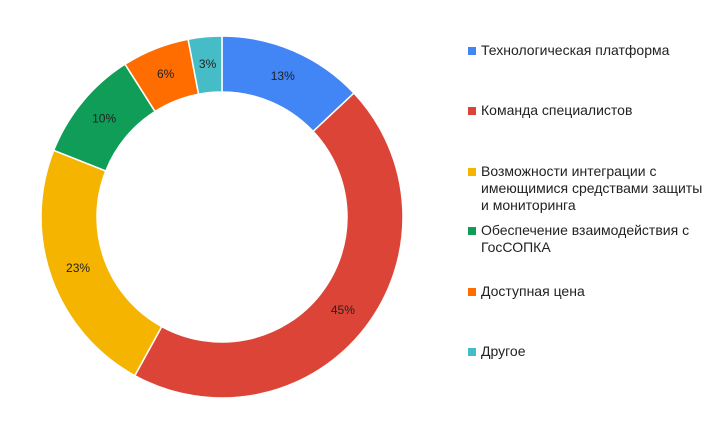 This screenshot has width=708, height=430. I want to click on legend-swatch-technology-platform, so click(472, 51).